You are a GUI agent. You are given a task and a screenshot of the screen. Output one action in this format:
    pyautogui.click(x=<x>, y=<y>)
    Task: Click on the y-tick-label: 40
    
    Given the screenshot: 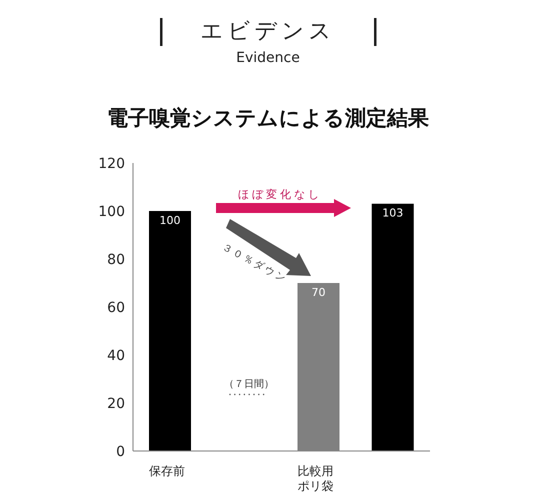 What is the action you would take?
    pyautogui.click(x=116, y=356)
    